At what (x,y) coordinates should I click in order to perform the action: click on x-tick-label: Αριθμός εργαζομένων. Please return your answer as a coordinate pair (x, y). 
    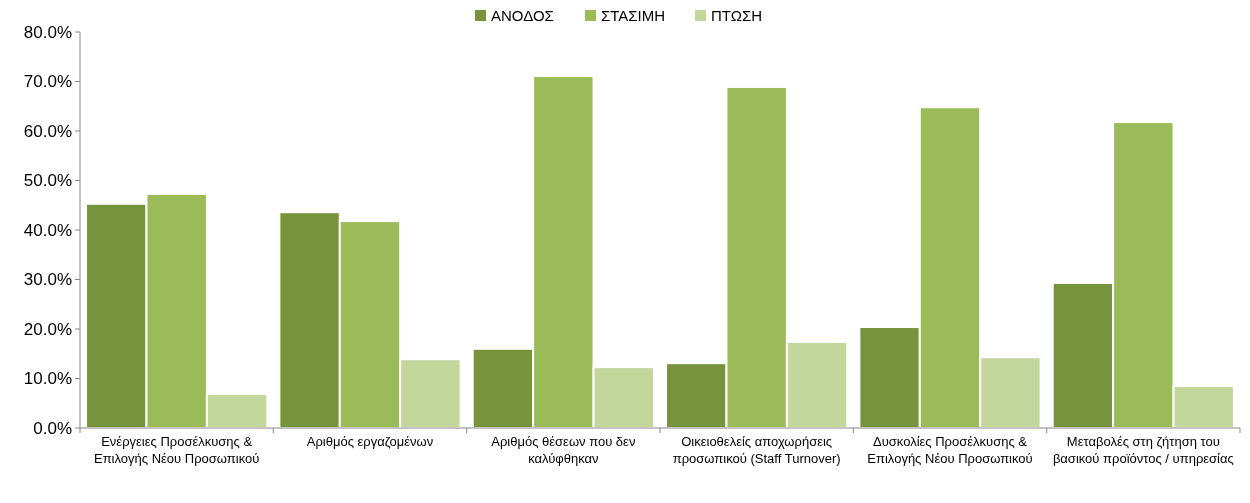
    Looking at the image, I should click on (370, 441).